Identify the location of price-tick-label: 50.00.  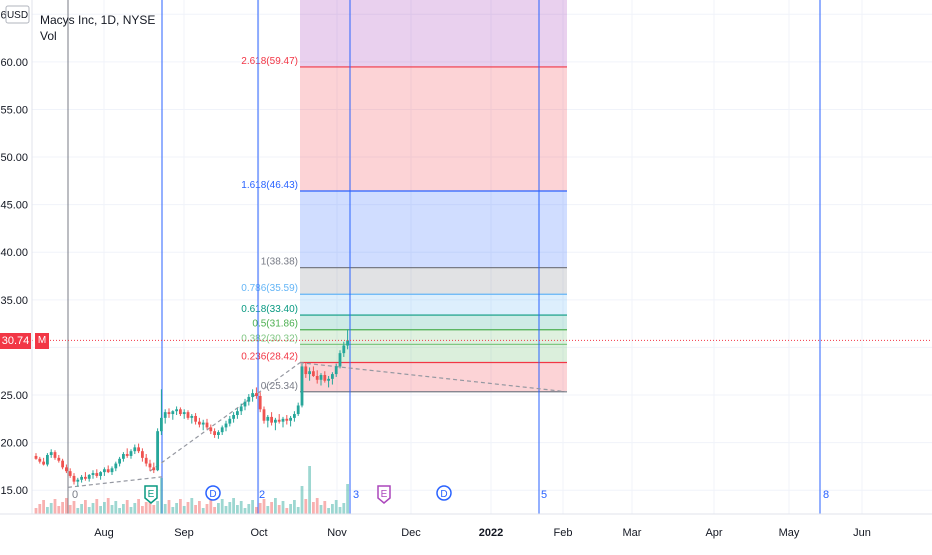
(14, 158).